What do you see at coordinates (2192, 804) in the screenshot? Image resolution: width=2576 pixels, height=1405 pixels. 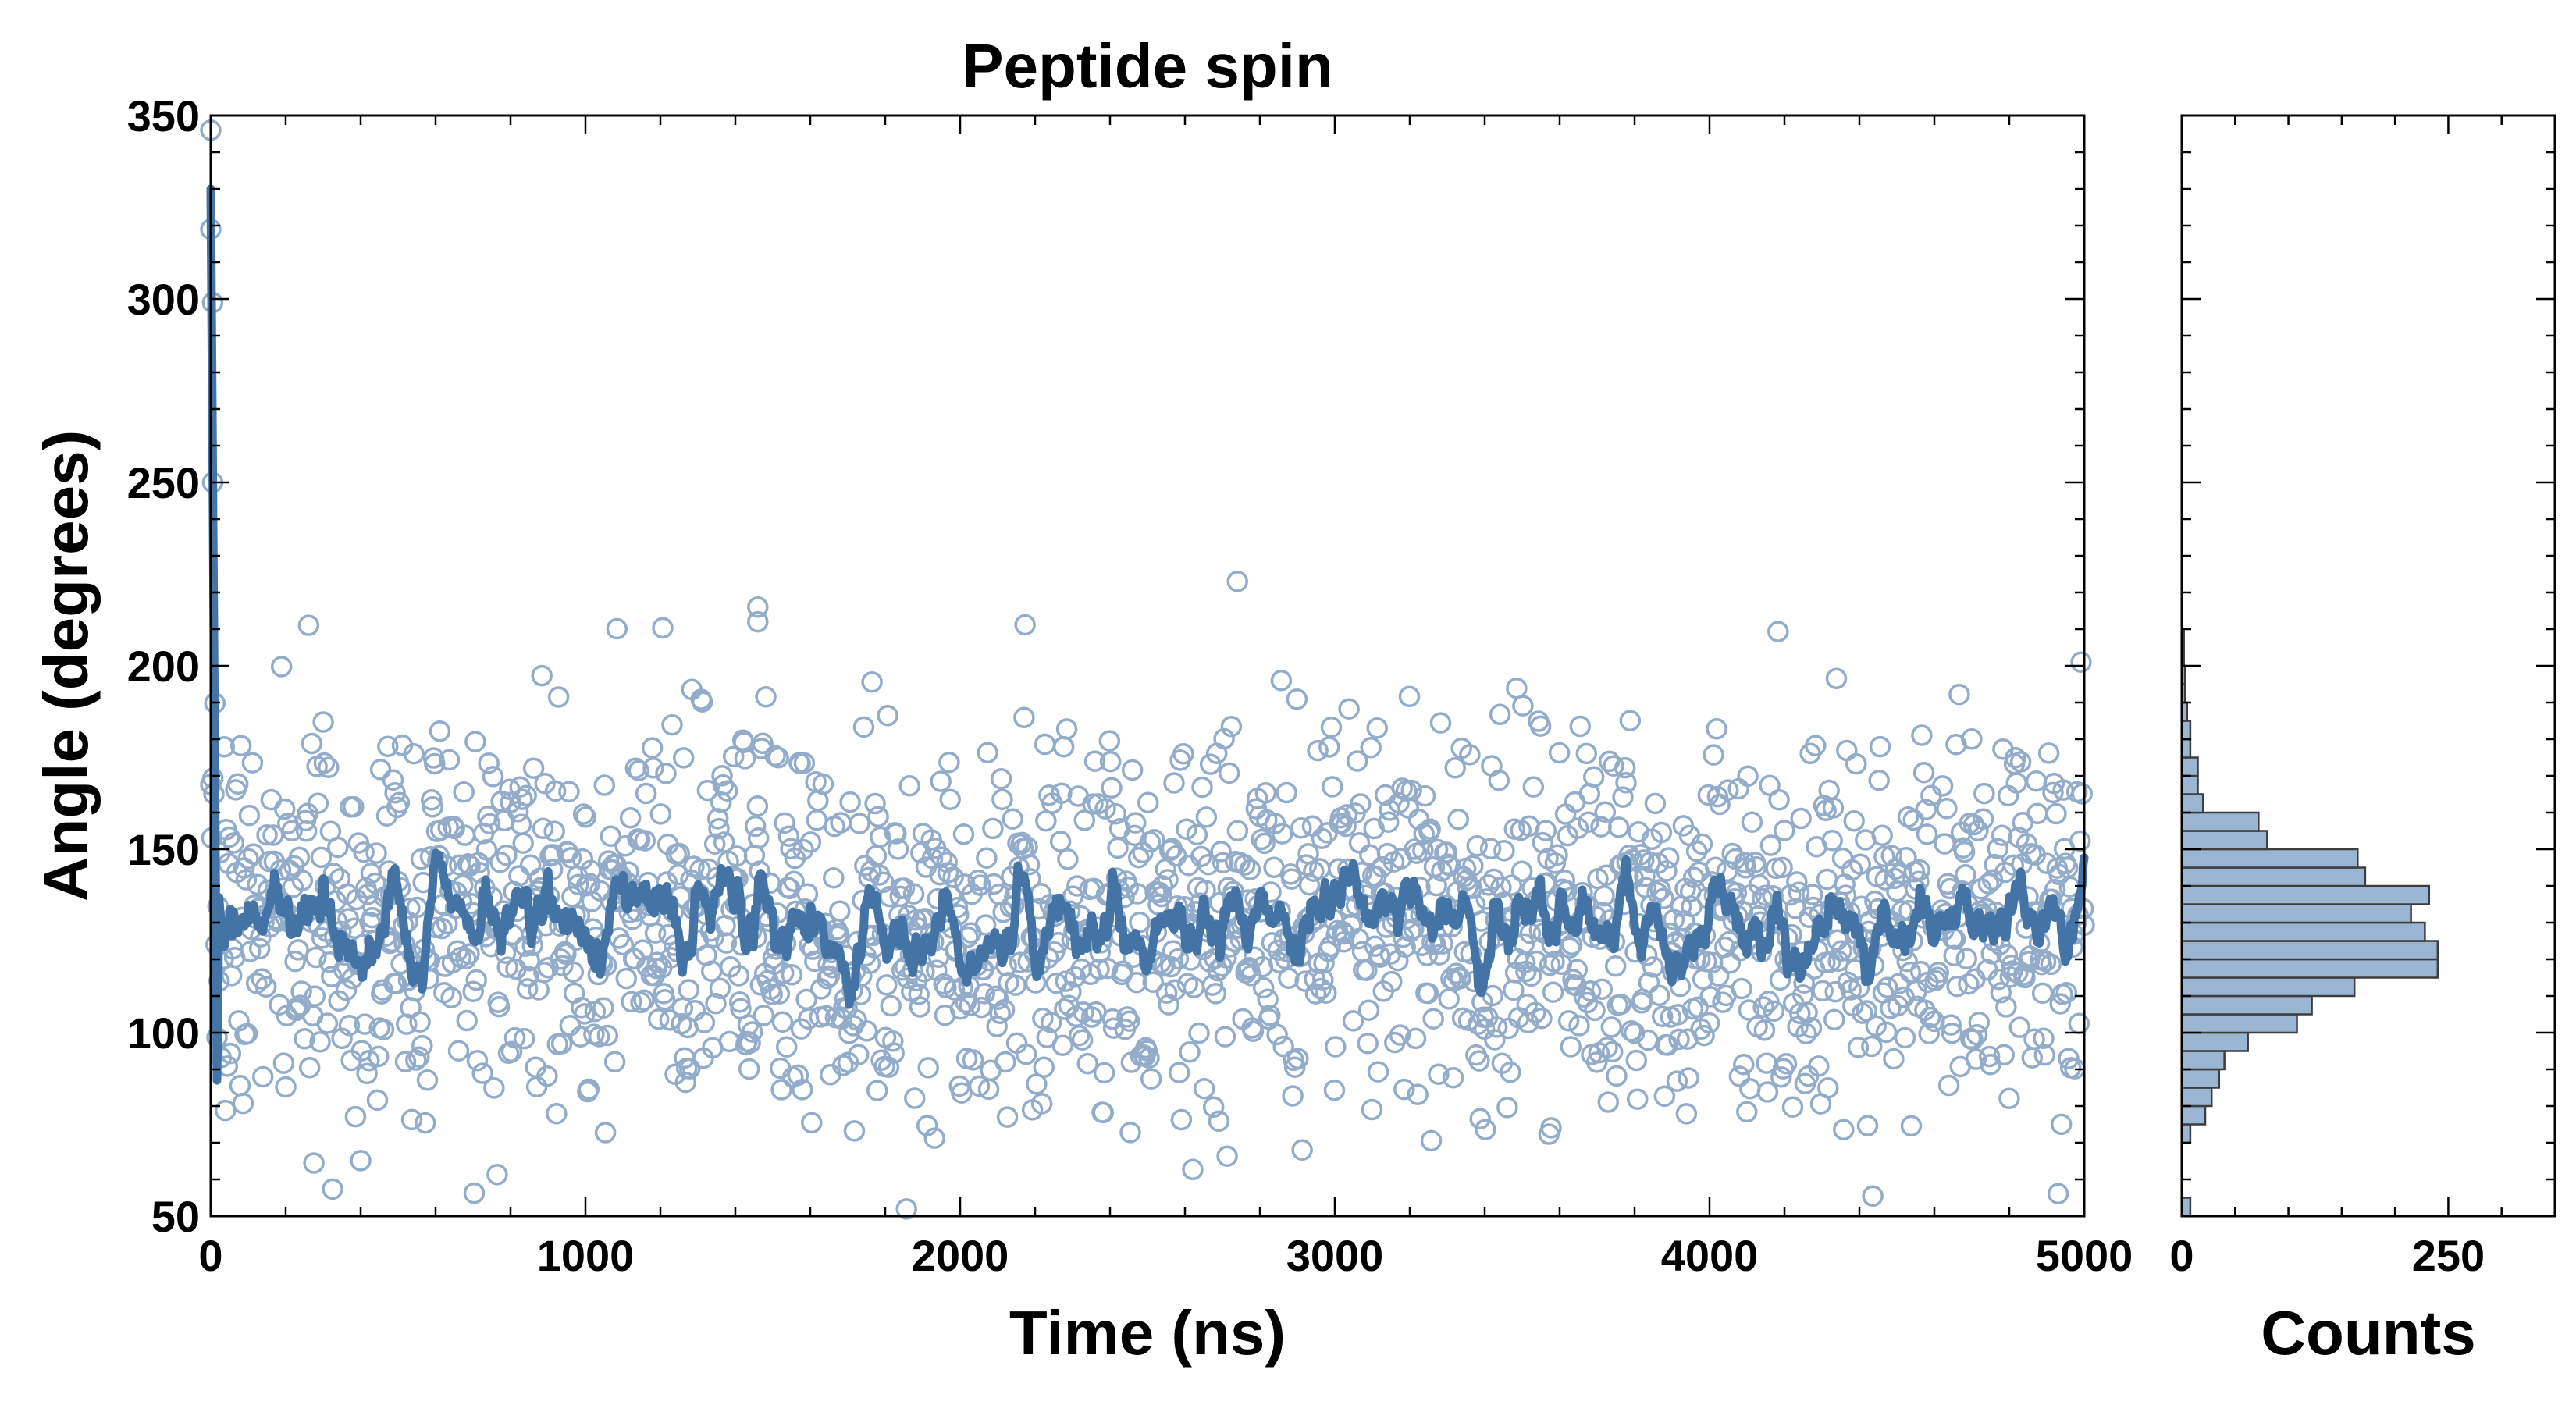 I see `histogram-bar` at bounding box center [2192, 804].